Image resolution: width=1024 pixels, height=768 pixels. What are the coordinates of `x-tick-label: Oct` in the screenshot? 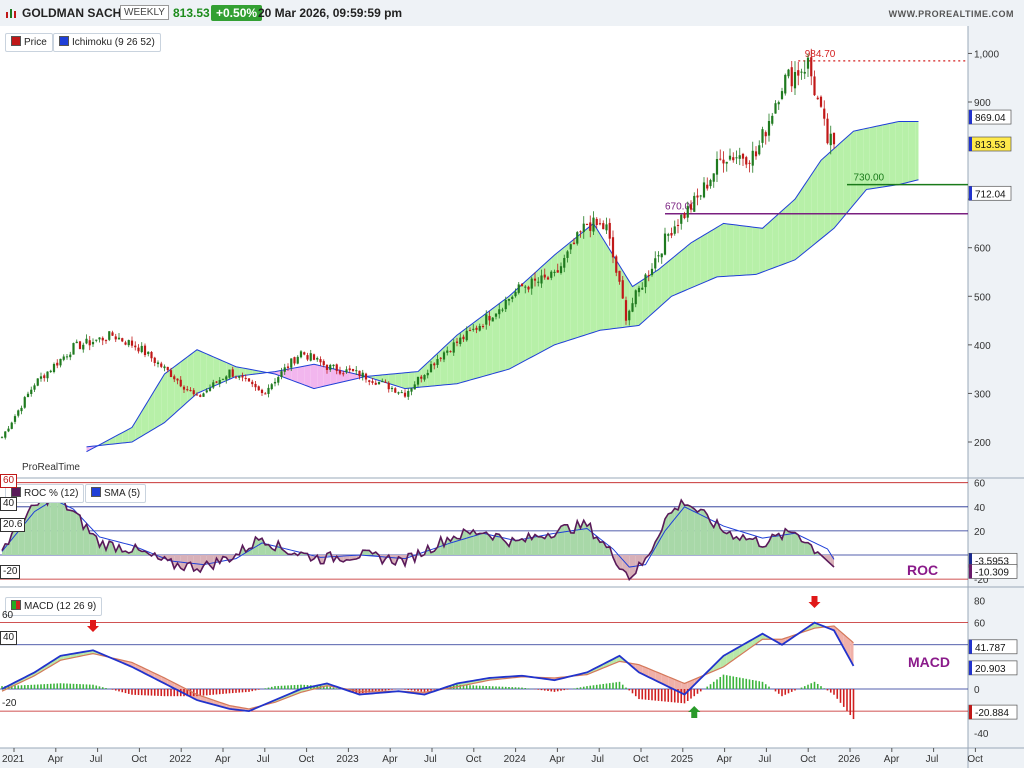 It's located at (808, 759).